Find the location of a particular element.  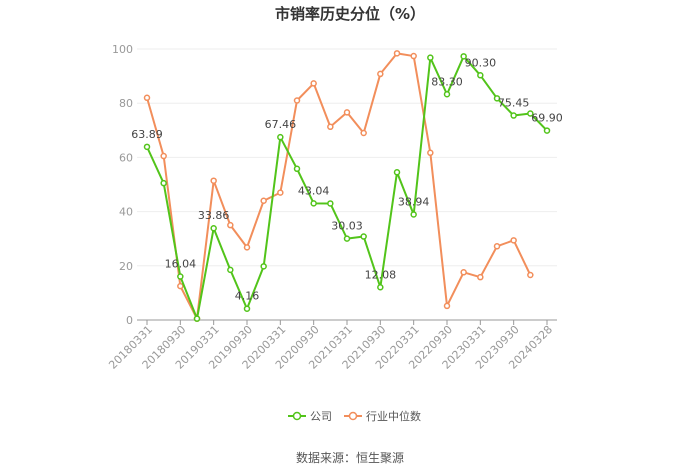

data-label: 4.16 is located at coordinates (247, 296).